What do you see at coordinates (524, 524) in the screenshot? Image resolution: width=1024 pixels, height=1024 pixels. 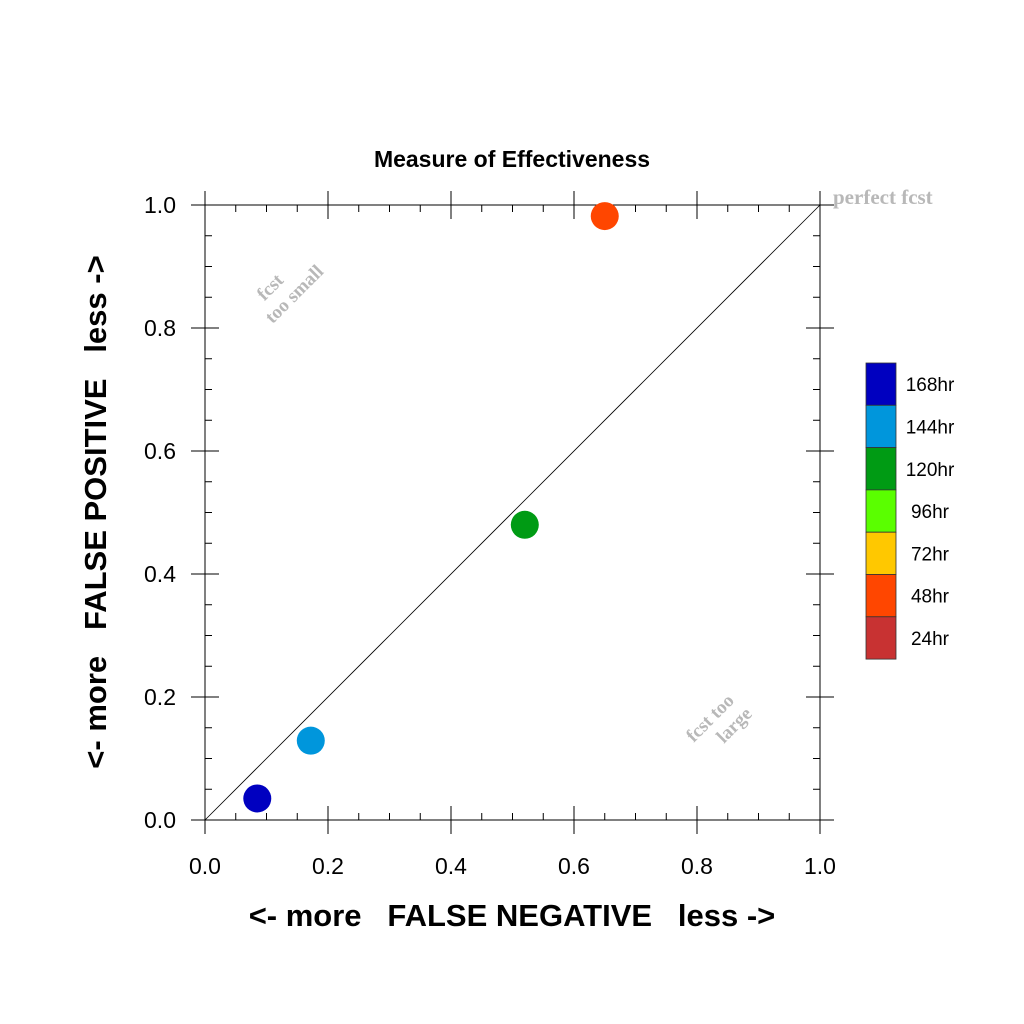 I see `data-point-120hr` at bounding box center [524, 524].